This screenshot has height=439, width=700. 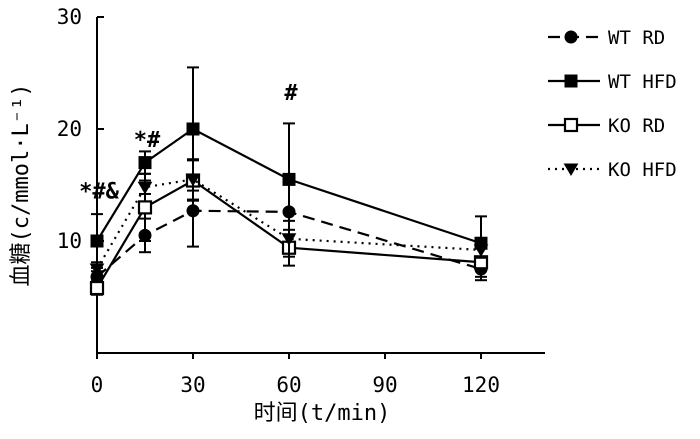 I want to click on x-tick-label: 0, so click(x=97, y=385).